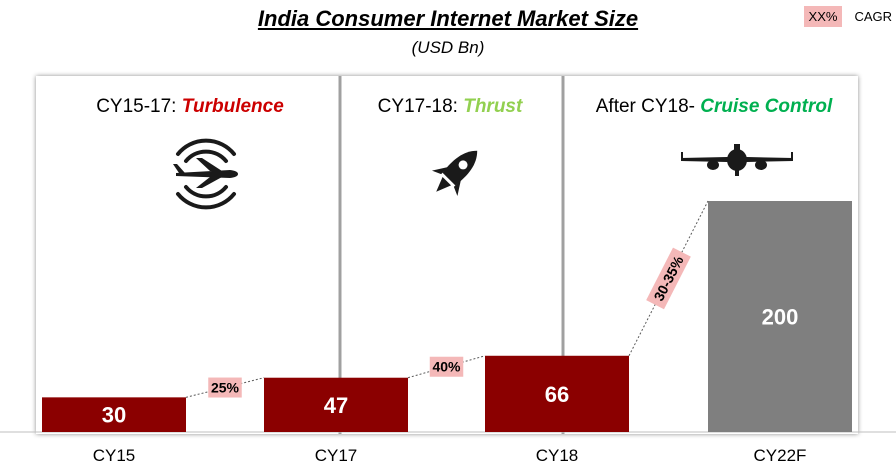 The image size is (896, 468). Describe the element at coordinates (448, 18) in the screenshot. I see `chart-title: India Consumer Internet Market Size` at that location.